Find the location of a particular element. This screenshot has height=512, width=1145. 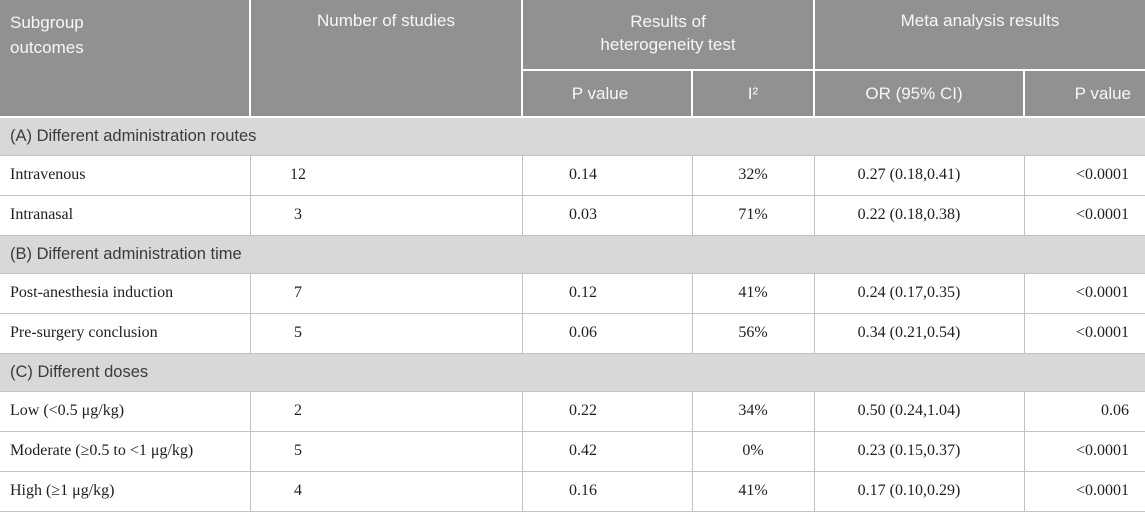

cell-or: 0.17 (0.10,0.29) is located at coordinates (918, 490).